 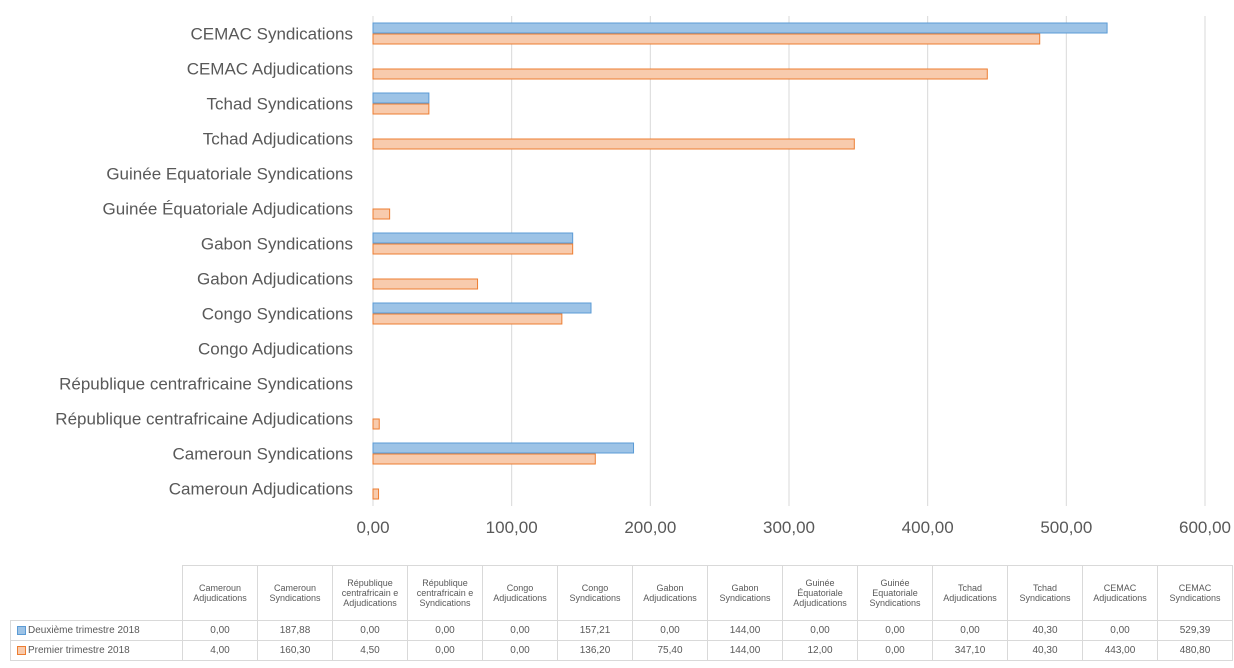 What do you see at coordinates (520, 593) in the screenshot?
I see `table-column-header: Congo Adjudications` at bounding box center [520, 593].